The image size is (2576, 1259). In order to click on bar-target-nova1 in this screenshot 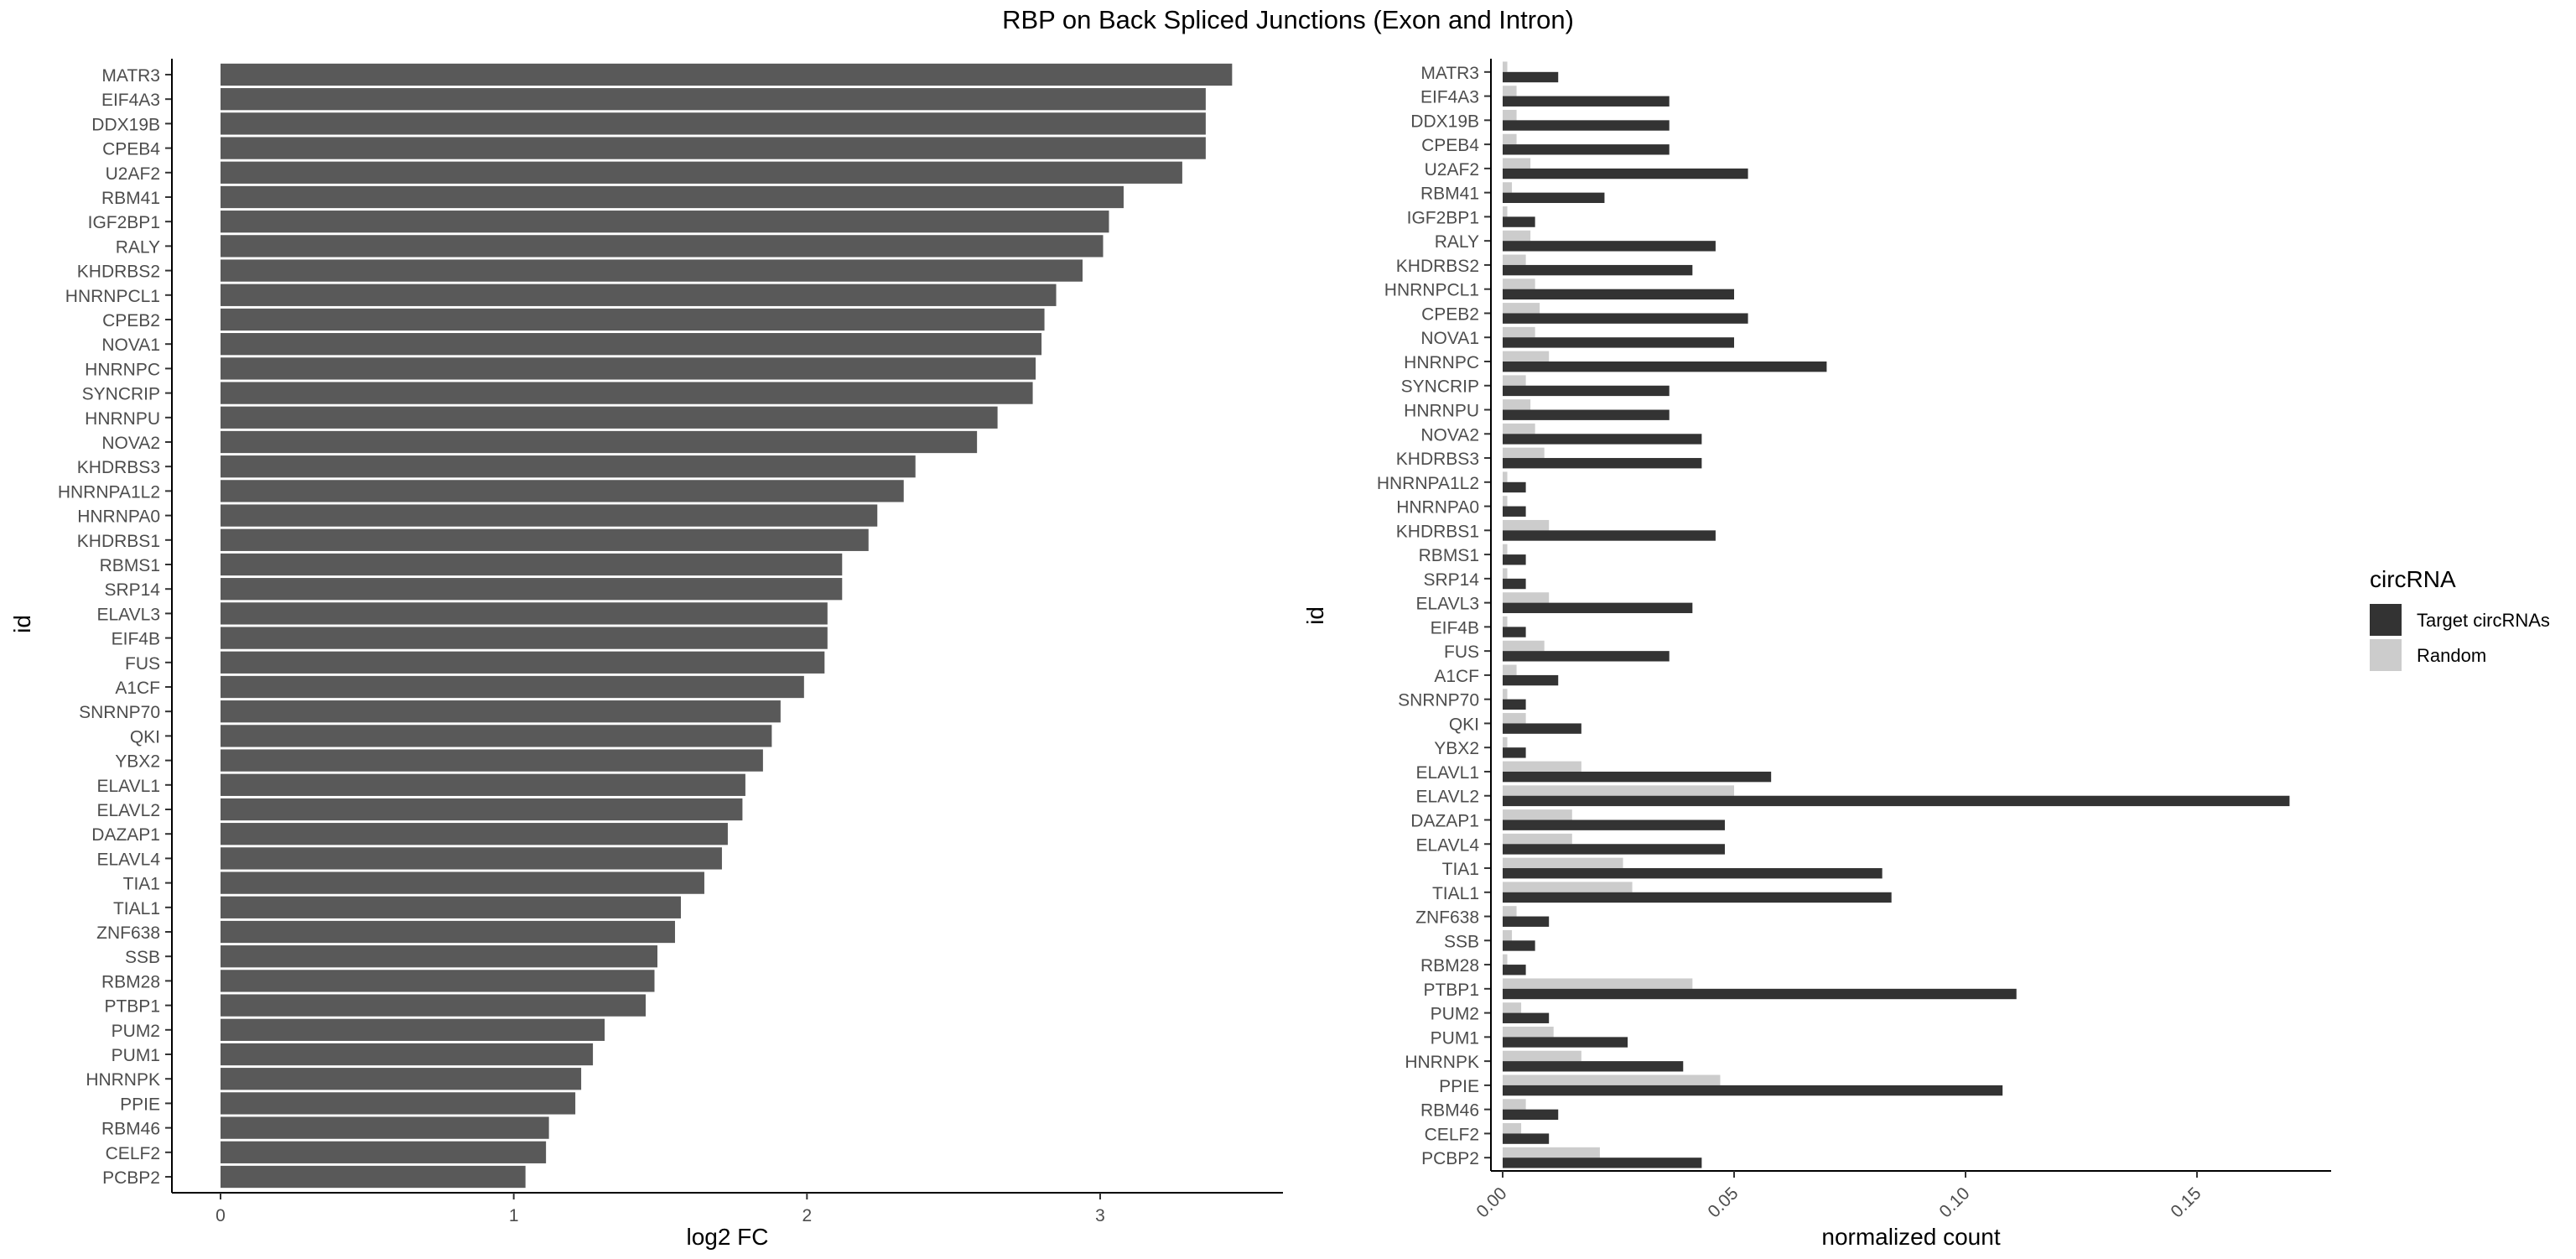, I will do `click(1618, 342)`.